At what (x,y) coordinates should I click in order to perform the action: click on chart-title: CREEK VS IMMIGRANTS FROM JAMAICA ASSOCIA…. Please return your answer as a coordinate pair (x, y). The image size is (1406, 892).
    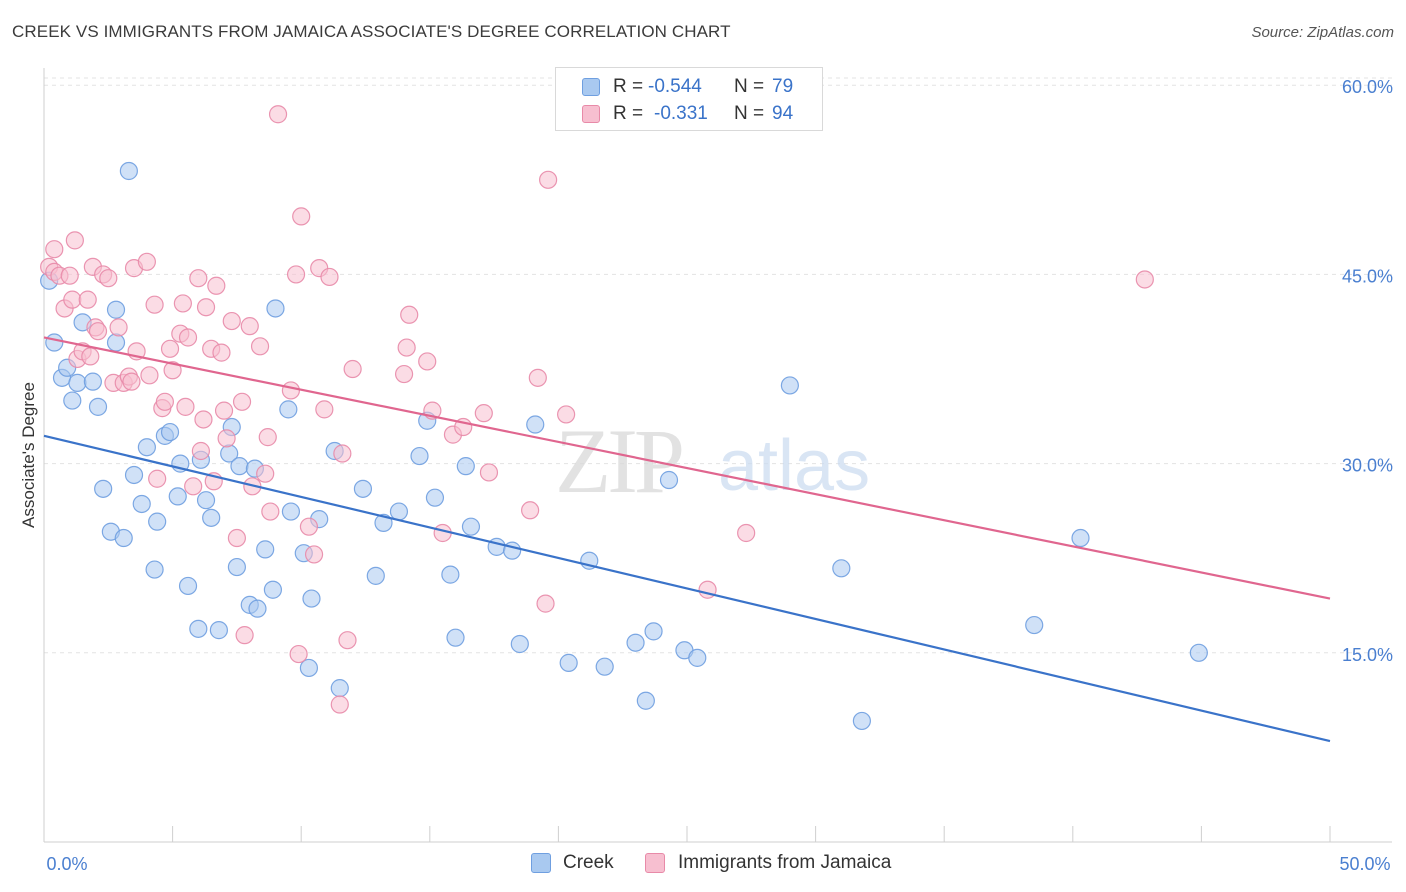
    Looking at the image, I should click on (371, 31).